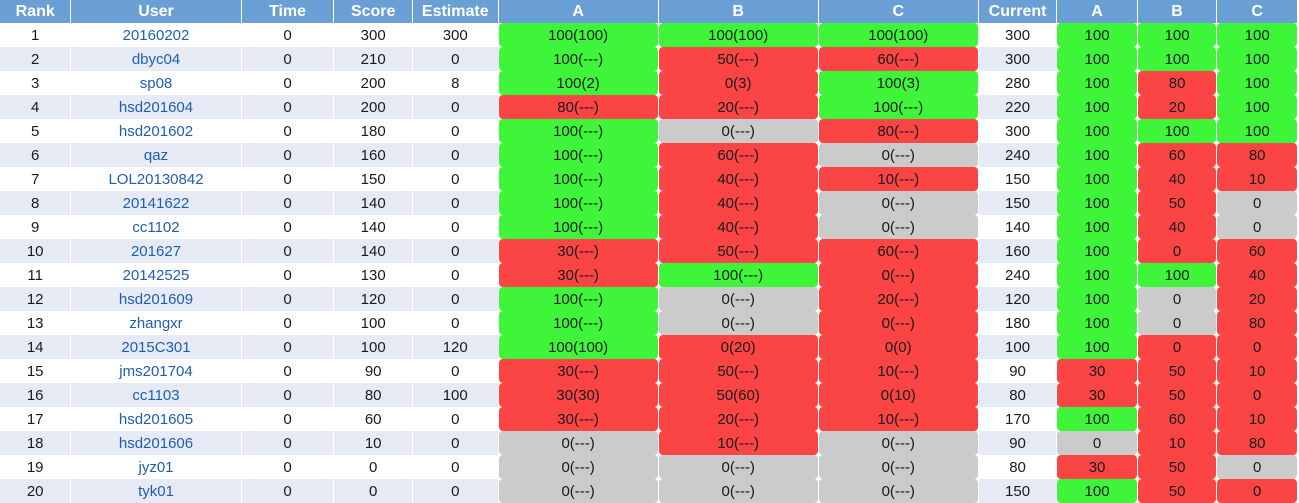 Image resolution: width=1299 pixels, height=503 pixels. What do you see at coordinates (156, 59) in the screenshot?
I see `user-link: dbyc04` at bounding box center [156, 59].